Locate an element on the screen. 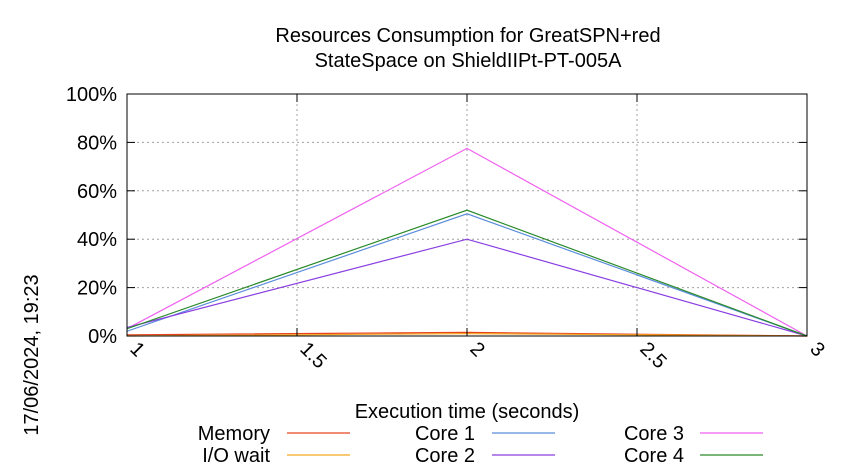 This screenshot has width=850, height=475. legend-label-core-4: Core 4 is located at coordinates (654, 456).